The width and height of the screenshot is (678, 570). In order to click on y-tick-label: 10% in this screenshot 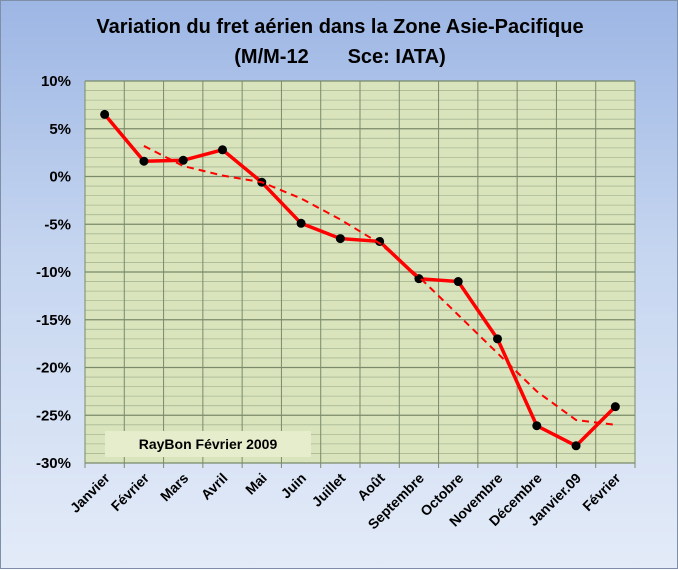, I will do `click(56, 81)`.